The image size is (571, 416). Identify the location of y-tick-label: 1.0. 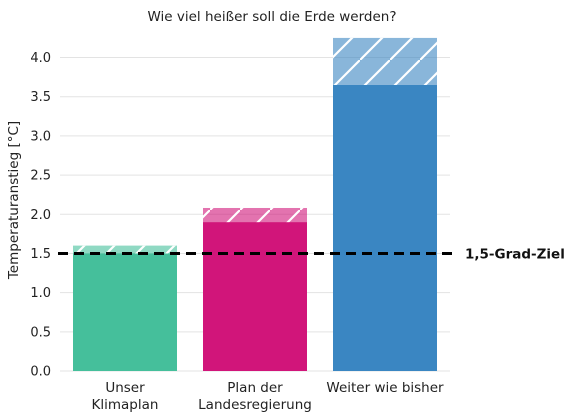
(40, 293).